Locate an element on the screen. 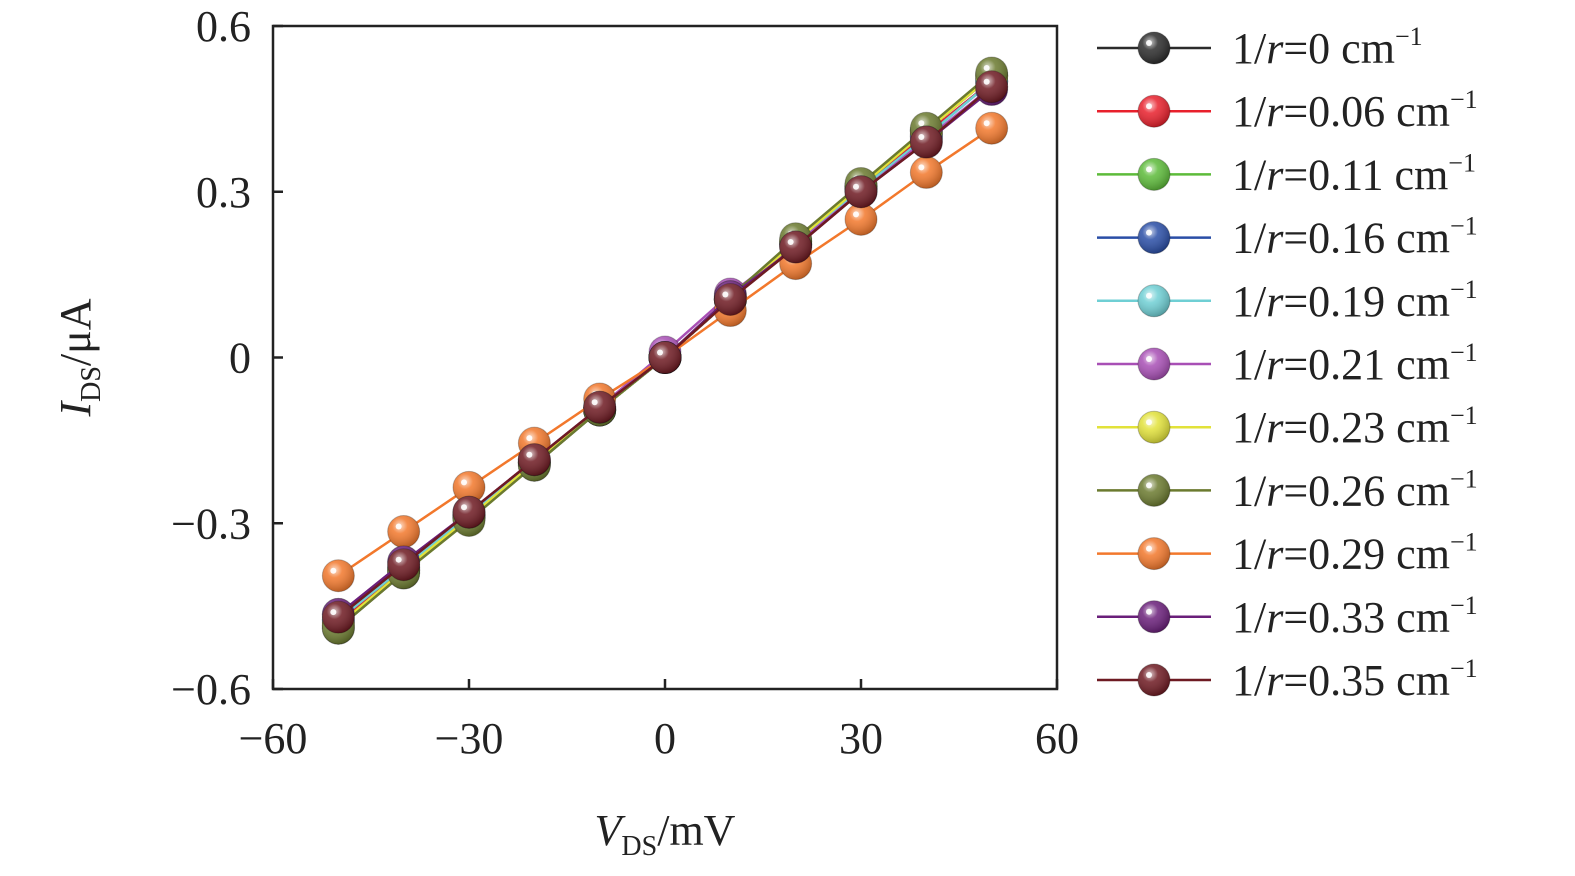  legend-label: 1/r=0.33 cm−1 is located at coordinates (1355, 616).